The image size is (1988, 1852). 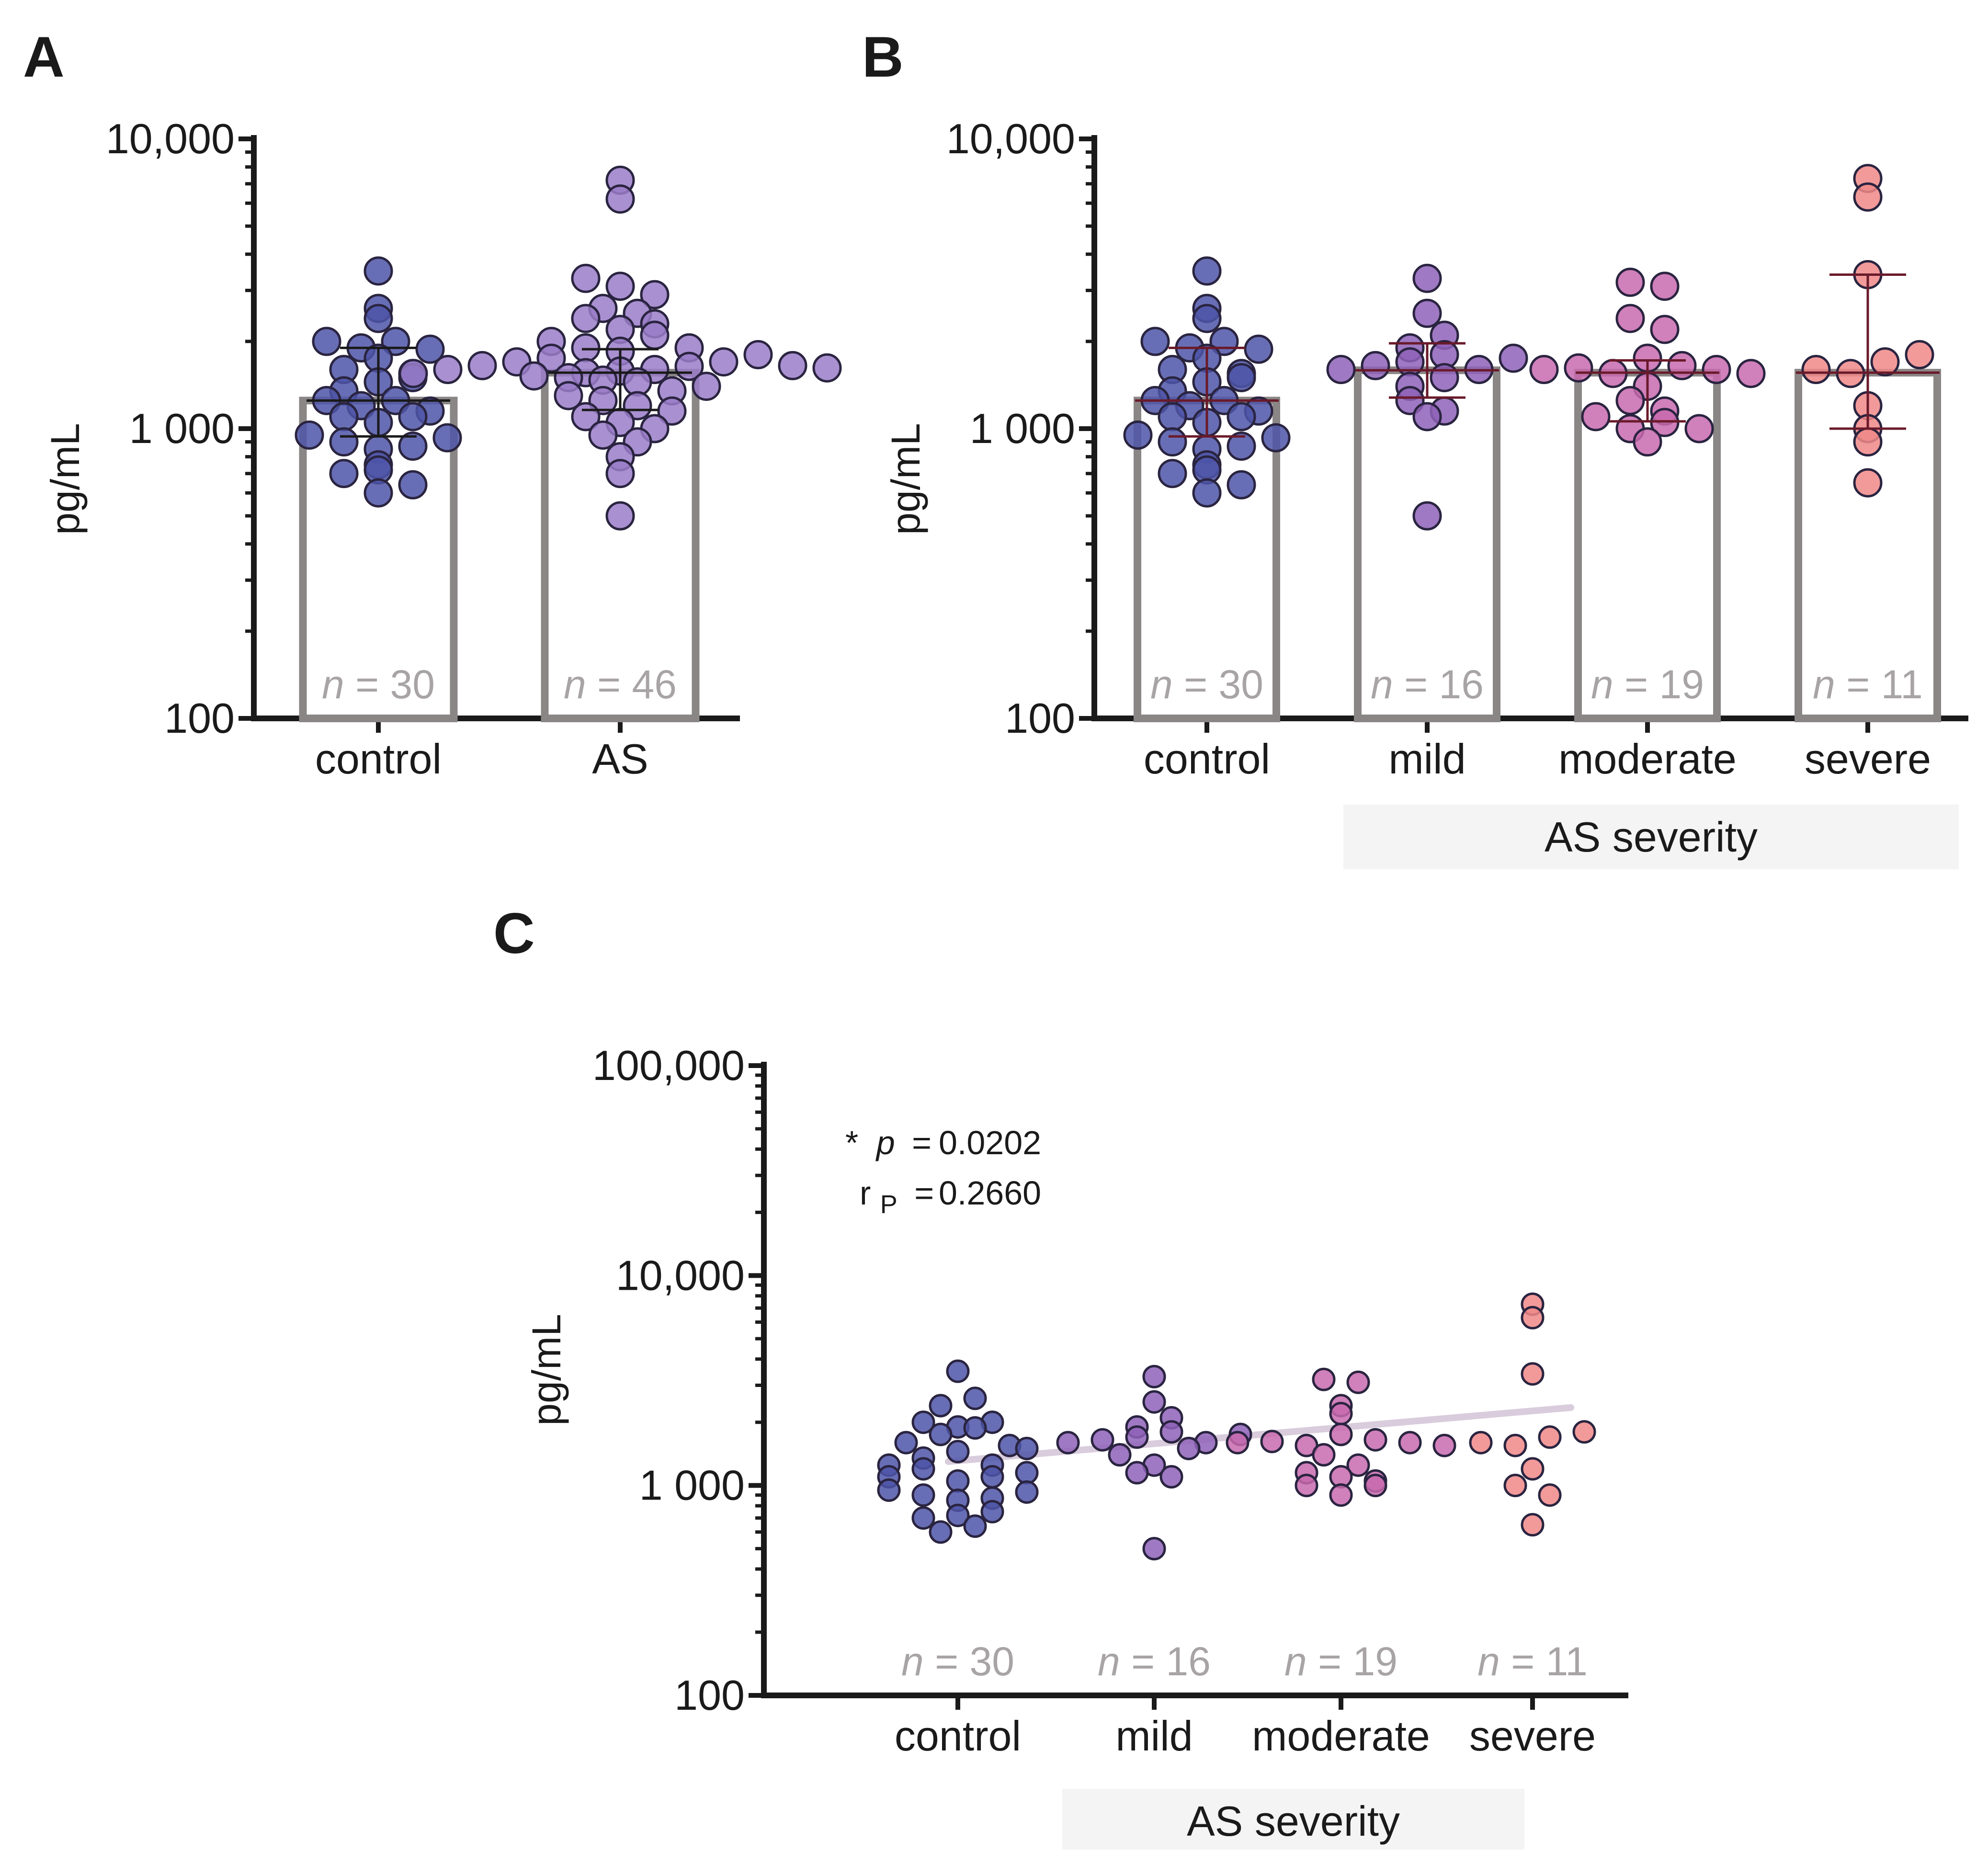 What do you see at coordinates (182, 428) in the screenshot?
I see `y-tick-label: 1 000` at bounding box center [182, 428].